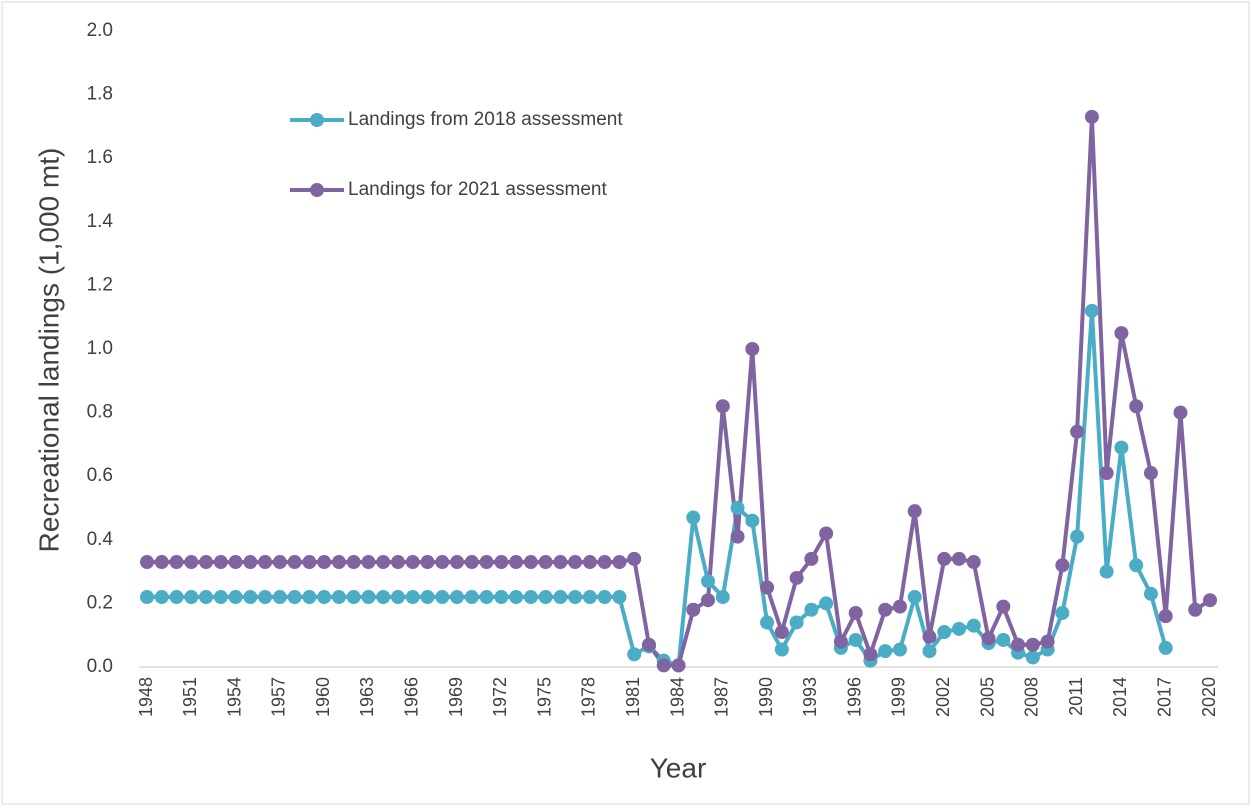  Describe the element at coordinates (766, 697) in the screenshot. I see `x-tick-label: 1990` at that location.